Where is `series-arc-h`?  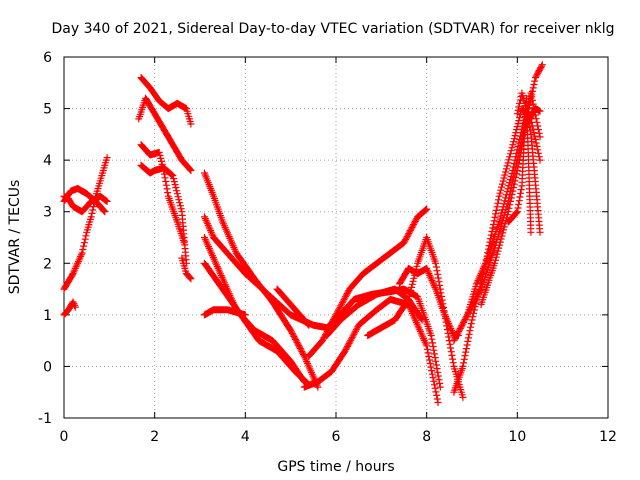 series-arc-h is located at coordinates (163, 214).